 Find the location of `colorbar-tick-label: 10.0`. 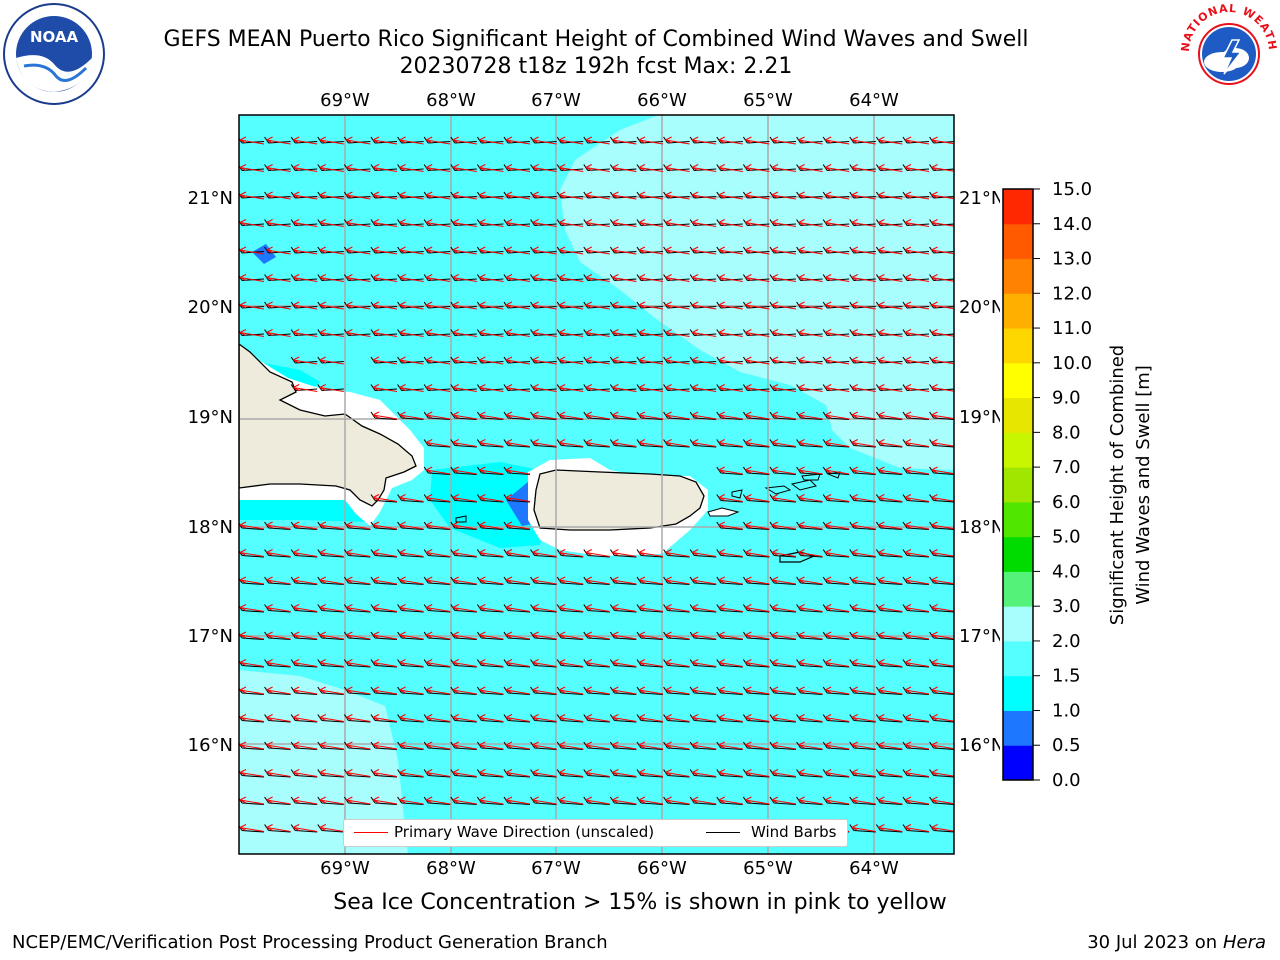

colorbar-tick-label: 10.0 is located at coordinates (1072, 363).